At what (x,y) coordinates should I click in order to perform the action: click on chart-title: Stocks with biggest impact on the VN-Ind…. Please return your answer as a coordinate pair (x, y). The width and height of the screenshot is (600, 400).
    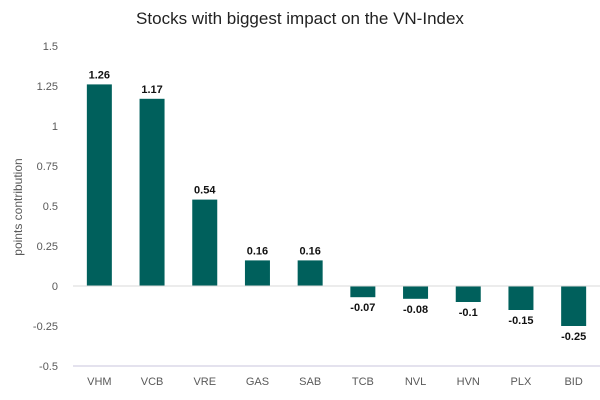
    Looking at the image, I should click on (300, 18).